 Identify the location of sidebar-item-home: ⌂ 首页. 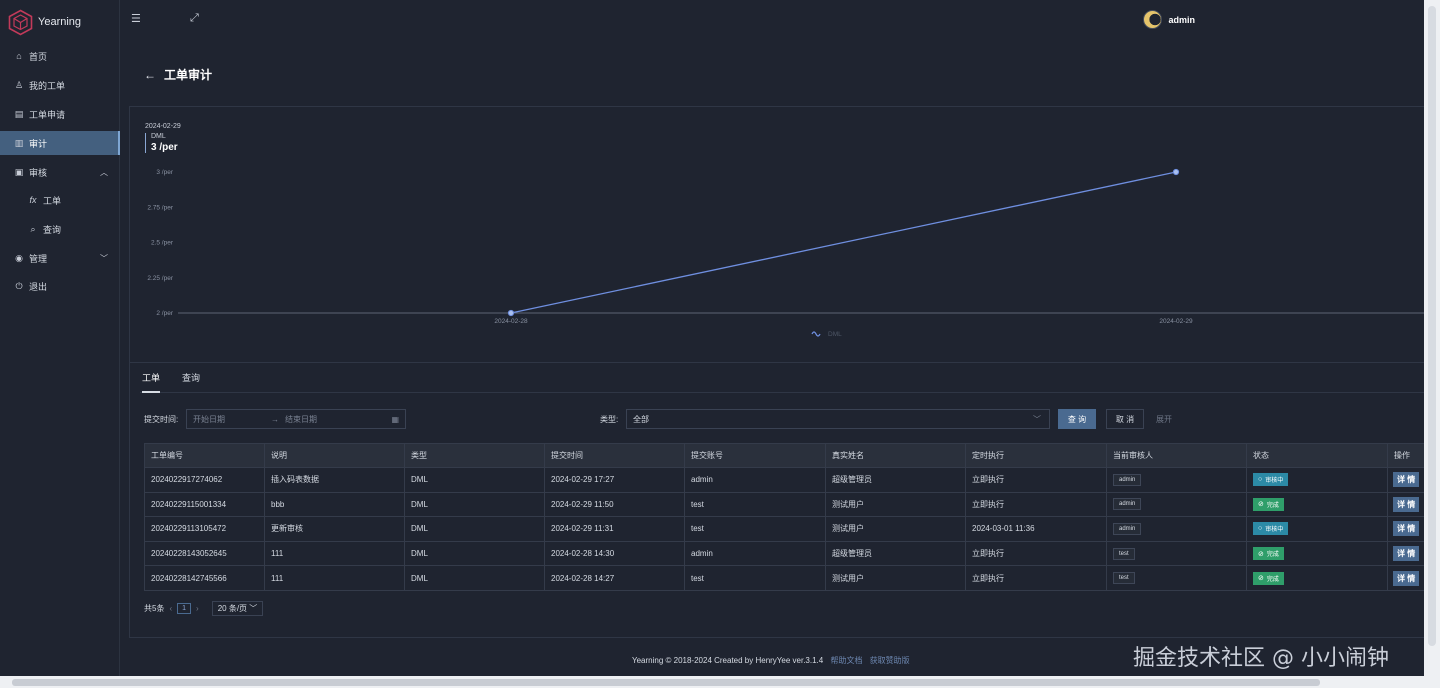
(60, 56).